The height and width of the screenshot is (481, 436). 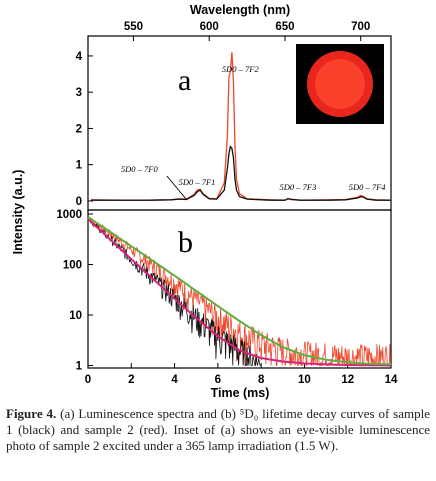 What do you see at coordinates (79, 366) in the screenshot?
I see `y-tick-label-b: 1` at bounding box center [79, 366].